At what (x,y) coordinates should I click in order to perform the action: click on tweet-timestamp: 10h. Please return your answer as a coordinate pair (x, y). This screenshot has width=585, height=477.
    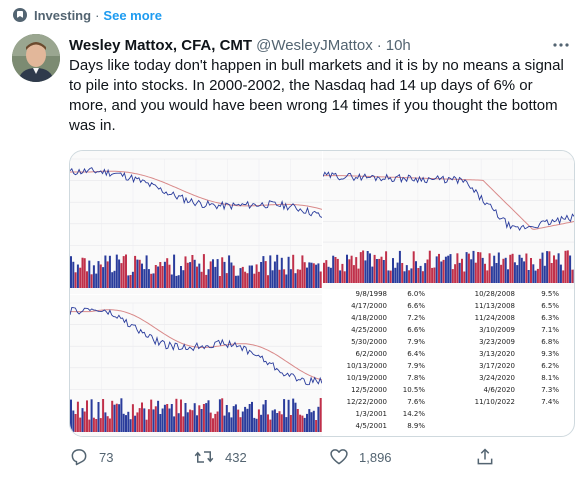
    Looking at the image, I should click on (398, 45).